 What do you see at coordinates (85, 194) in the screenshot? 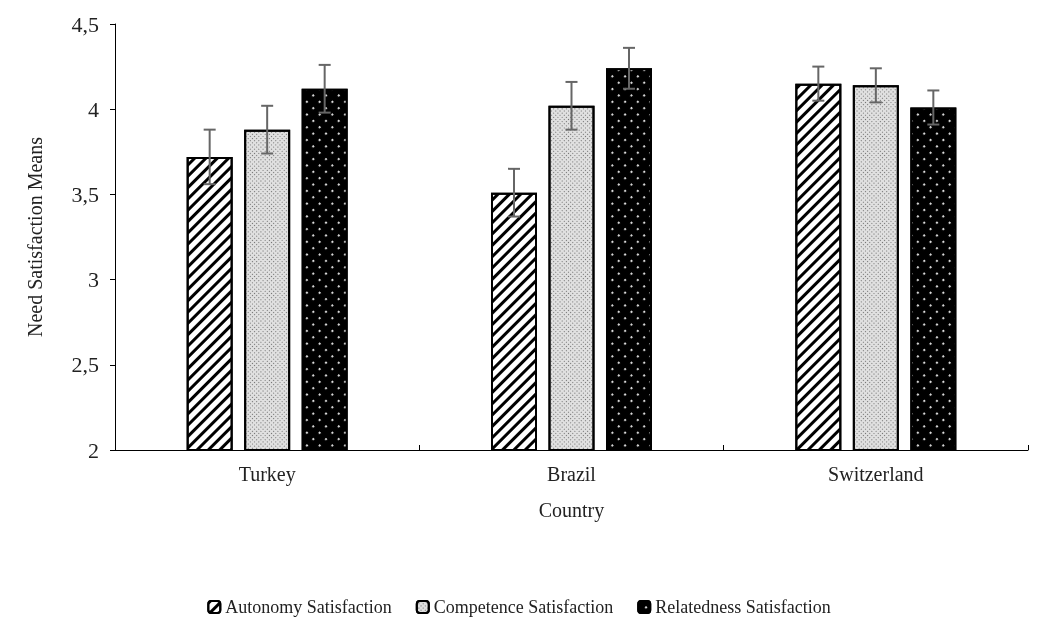
I see `y-tick-label: 3,5` at bounding box center [85, 194].